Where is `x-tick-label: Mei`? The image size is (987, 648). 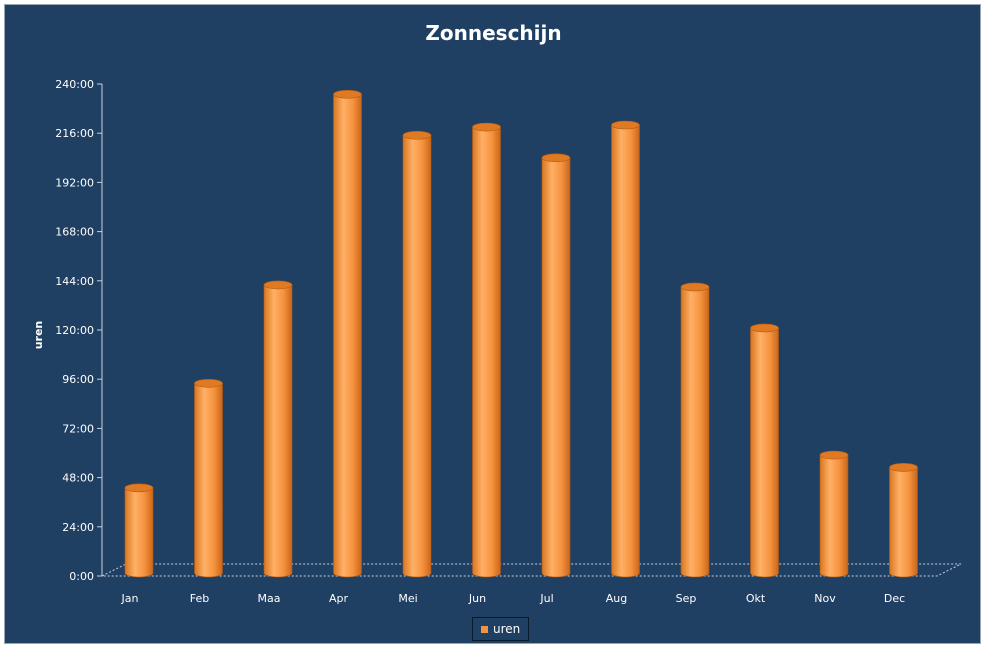
x-tick-label: Mei is located at coordinates (407, 598).